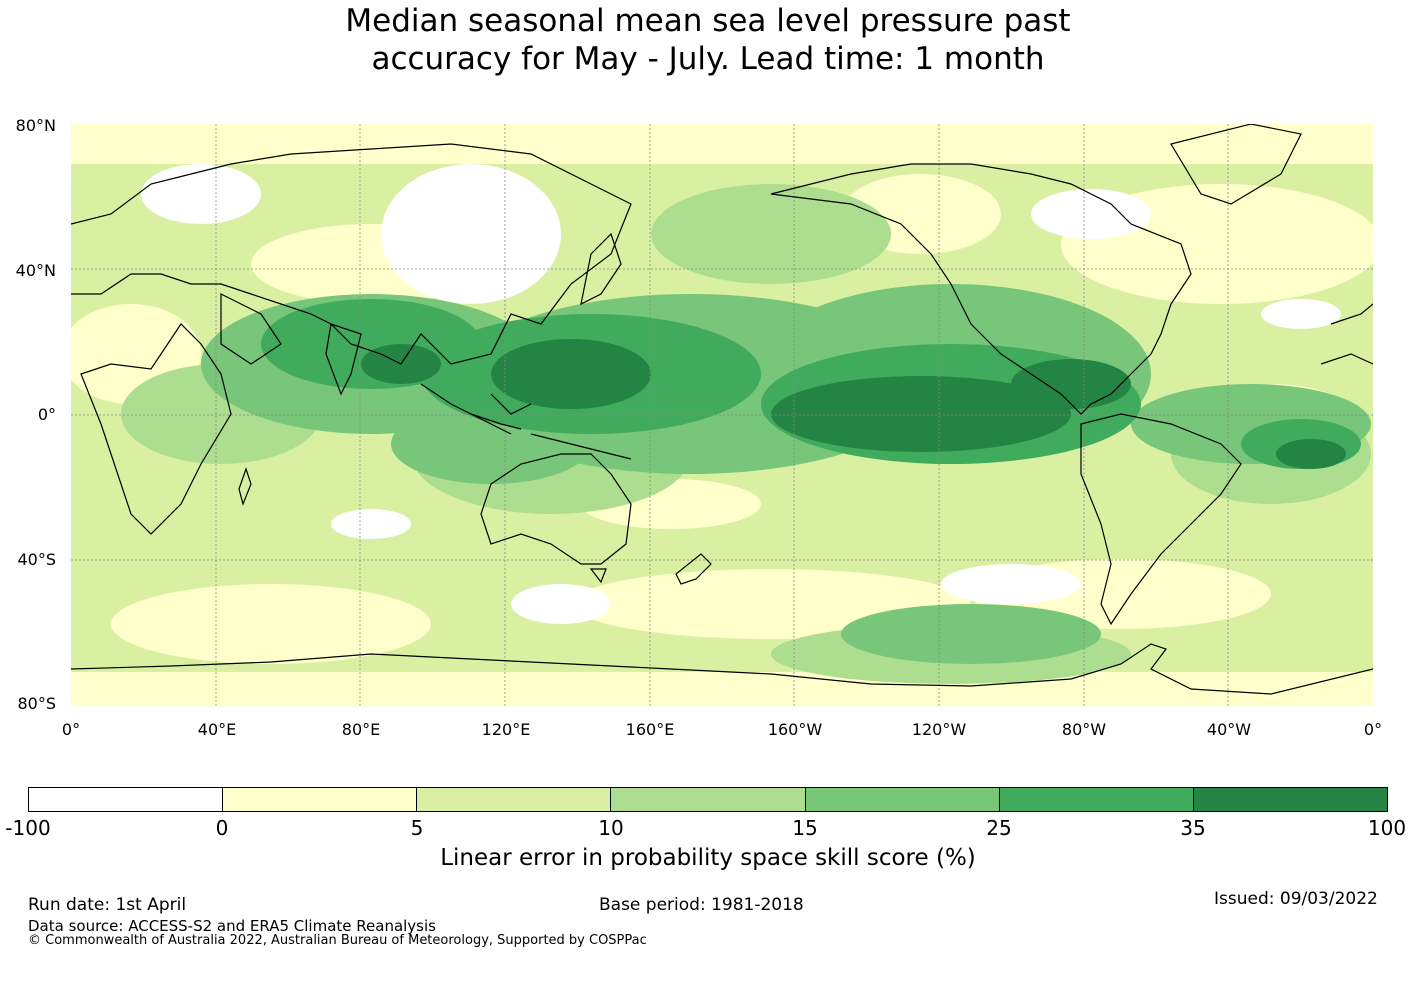 The width and height of the screenshot is (1416, 990). I want to click on lon-label-120w: 120°W, so click(939, 729).